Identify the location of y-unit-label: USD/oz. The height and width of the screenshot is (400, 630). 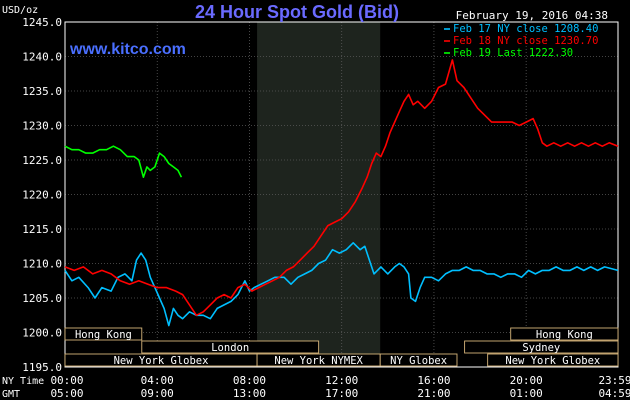
(20, 10).